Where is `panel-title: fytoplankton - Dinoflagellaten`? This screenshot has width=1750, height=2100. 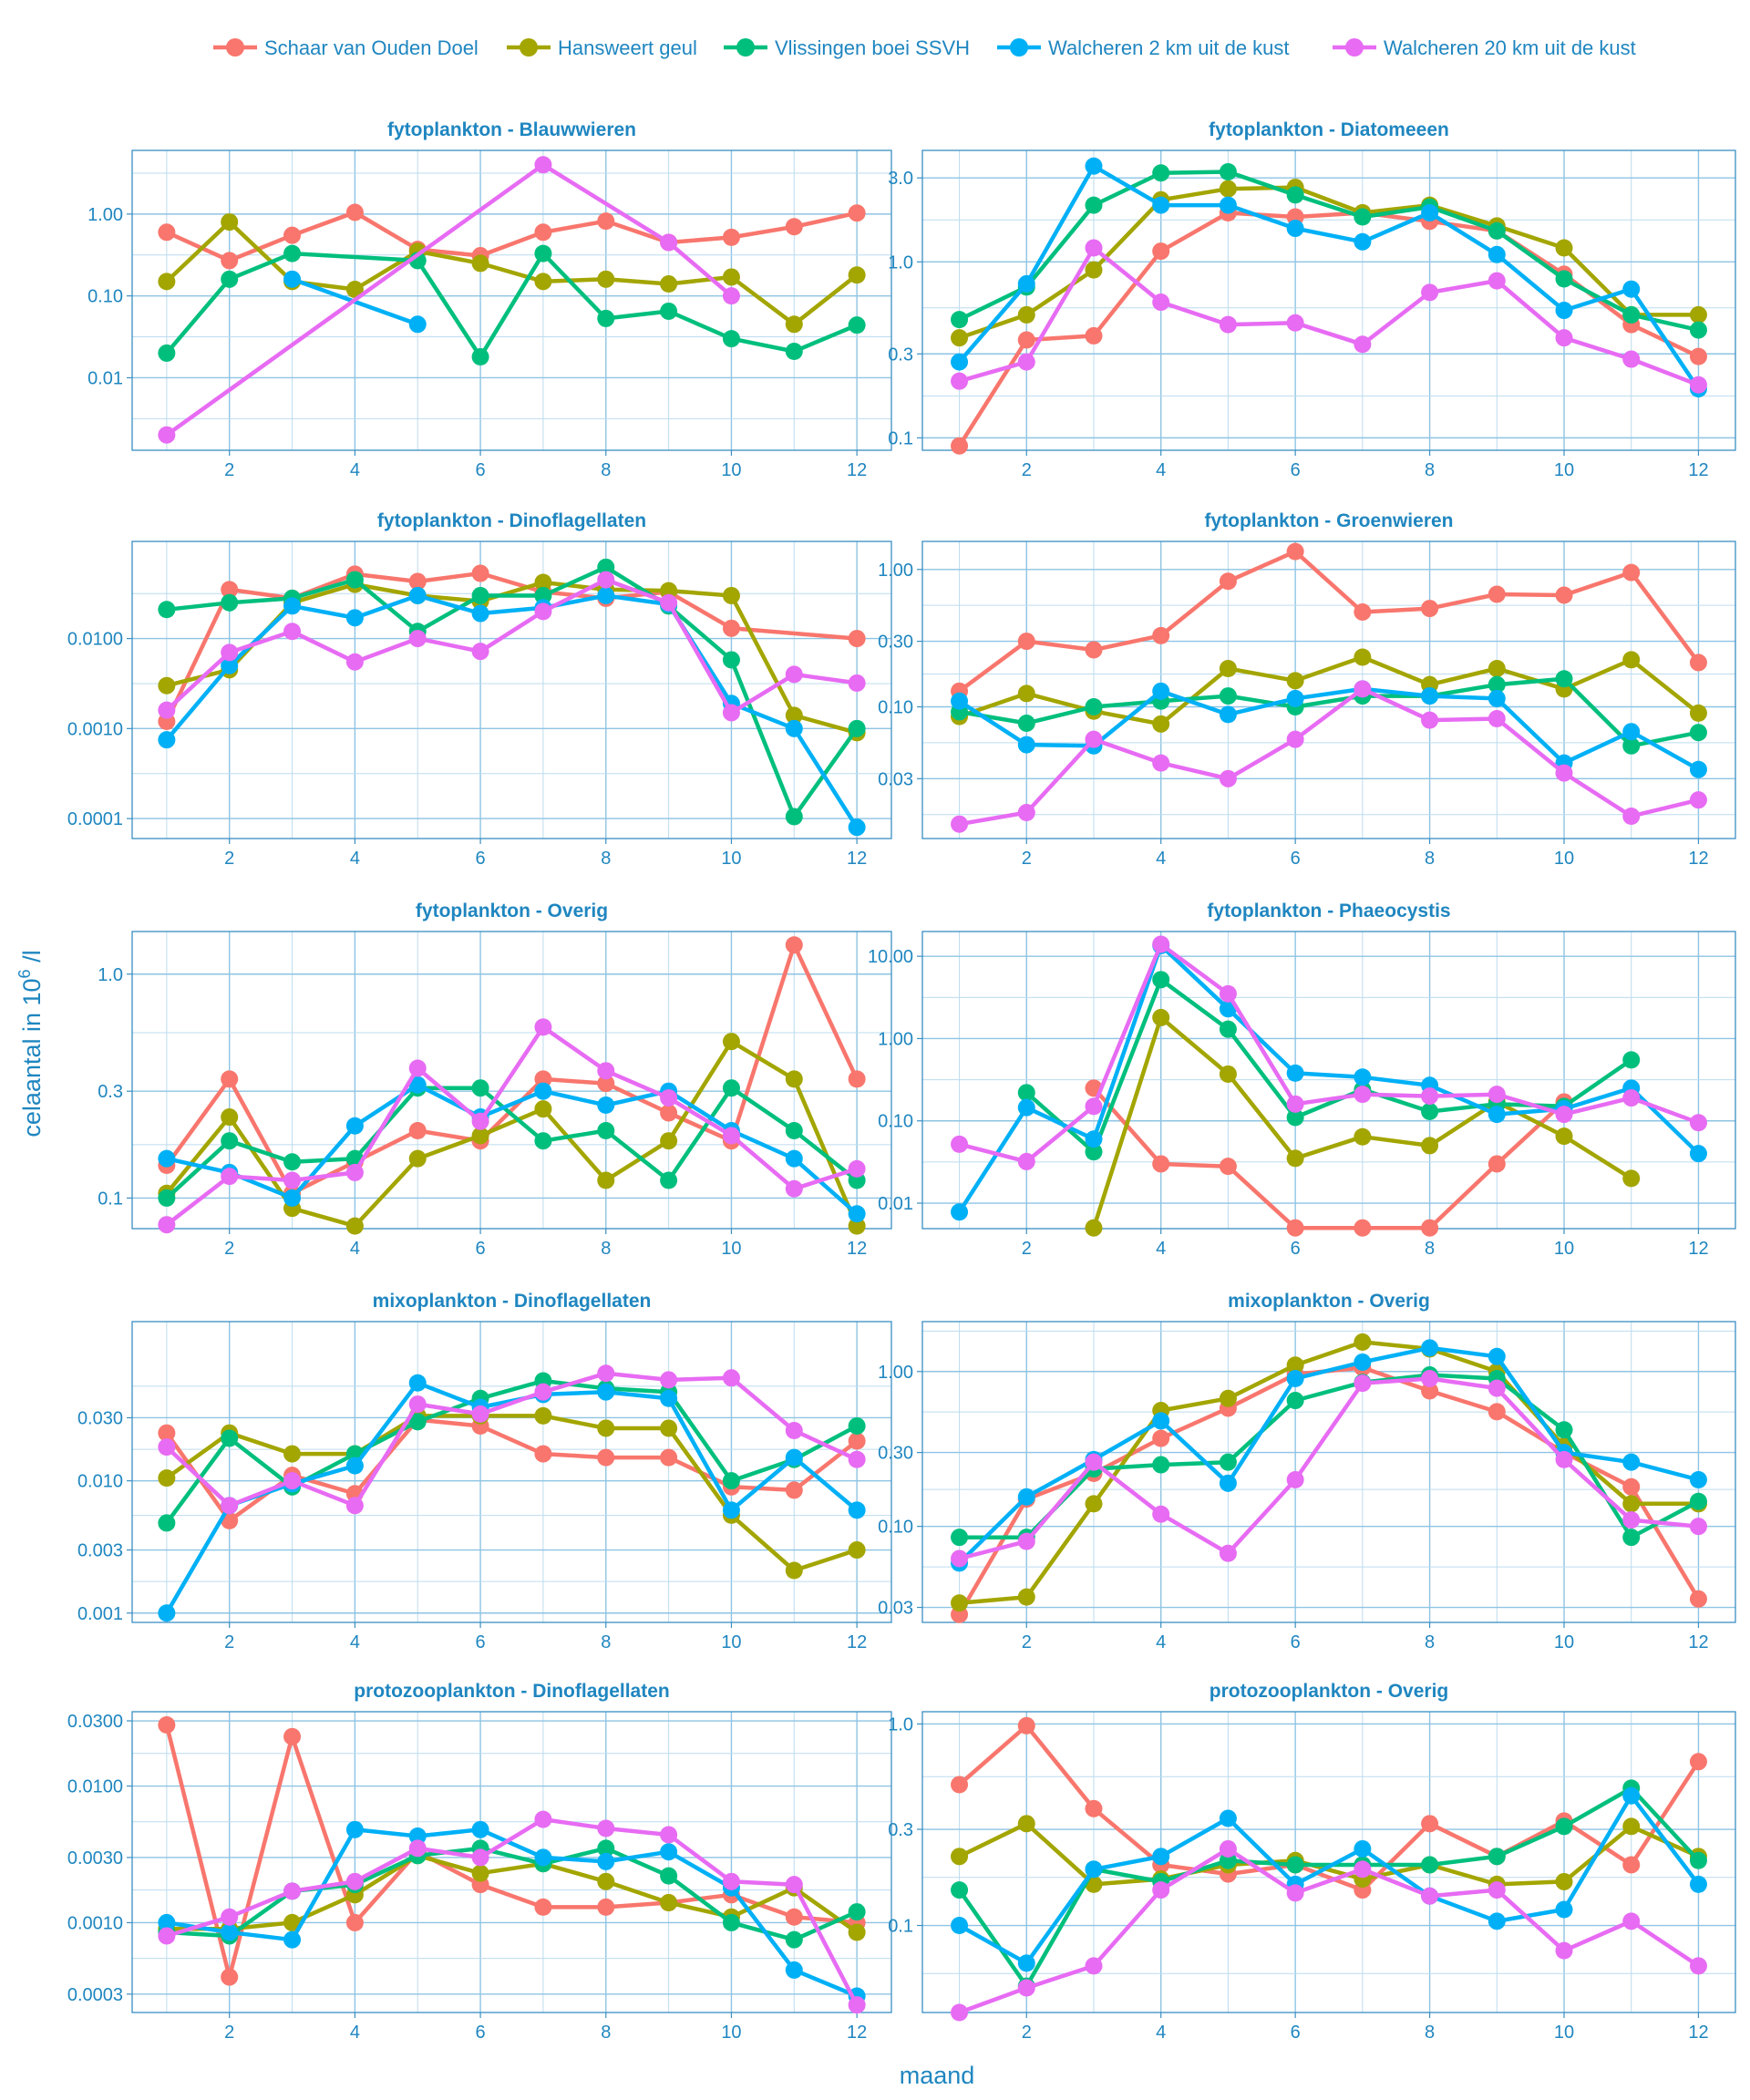
panel-title: fytoplankton - Dinoflagellaten is located at coordinates (511, 521).